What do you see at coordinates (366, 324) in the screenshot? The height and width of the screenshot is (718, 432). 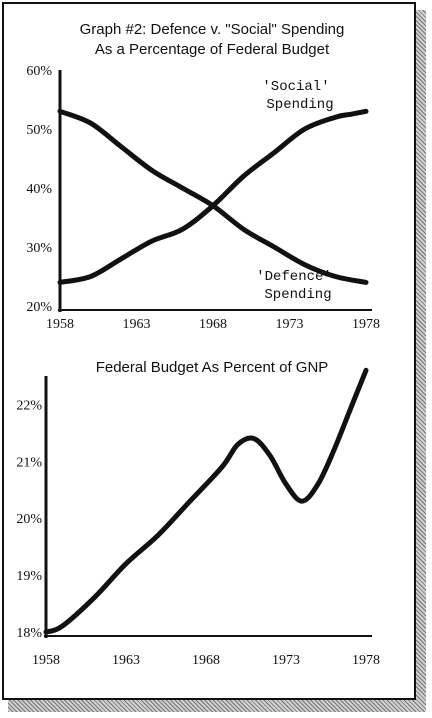 I see `chart1-x-tick-label: 1978` at bounding box center [366, 324].